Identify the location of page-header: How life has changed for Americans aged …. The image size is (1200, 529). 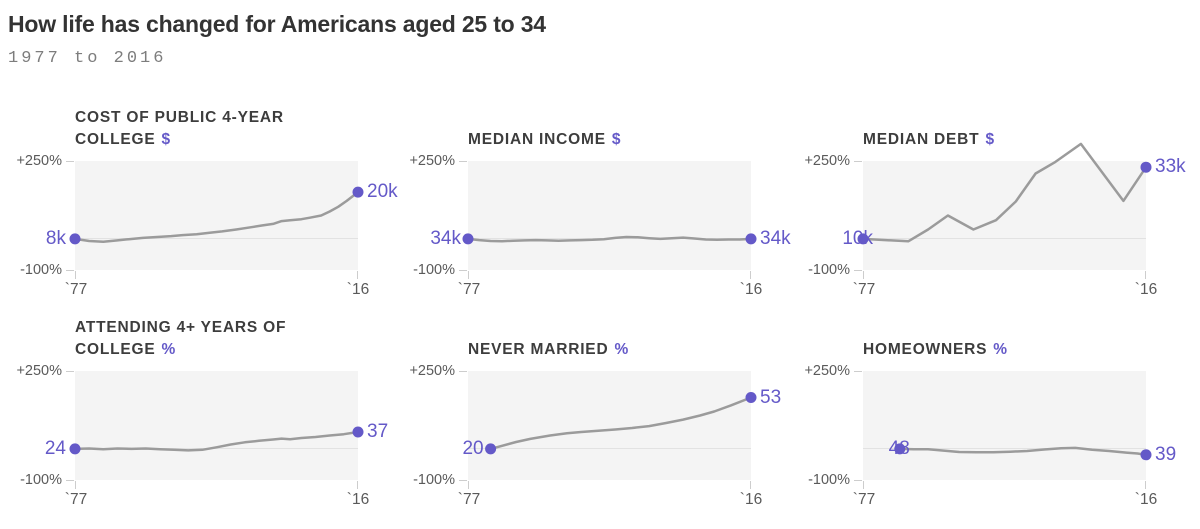
(600, 34).